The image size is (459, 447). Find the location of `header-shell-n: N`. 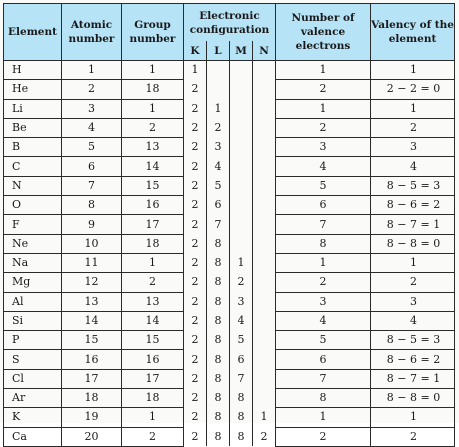

header-shell-n: N is located at coordinates (264, 51).